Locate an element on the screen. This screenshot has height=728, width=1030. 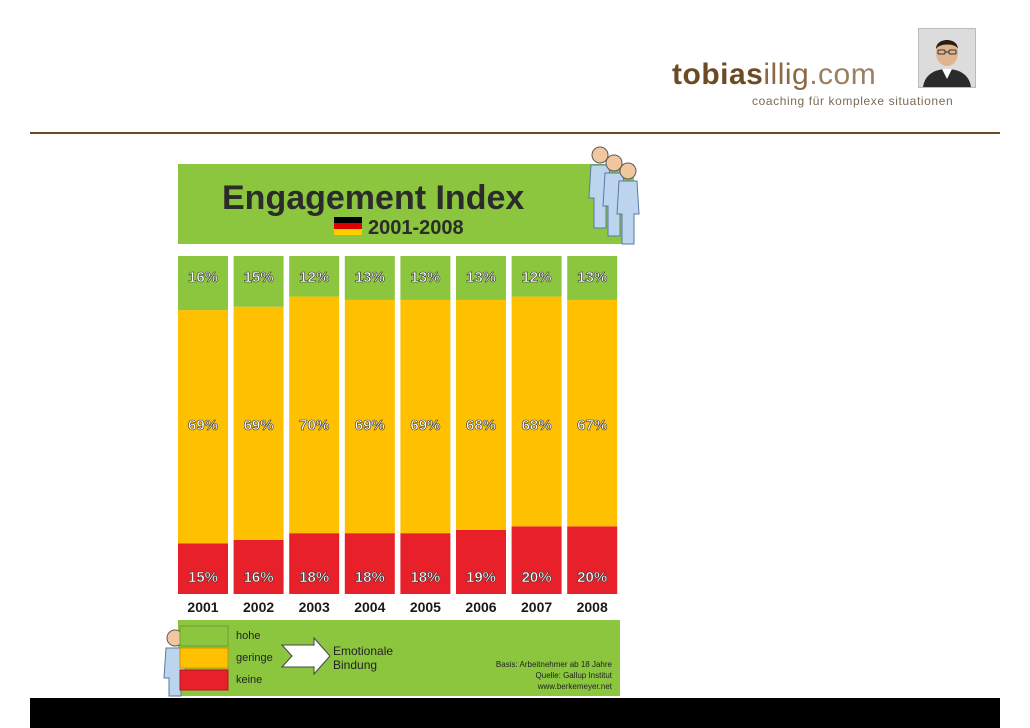
legend-title-line-2: Bindung is located at coordinates (355, 665).